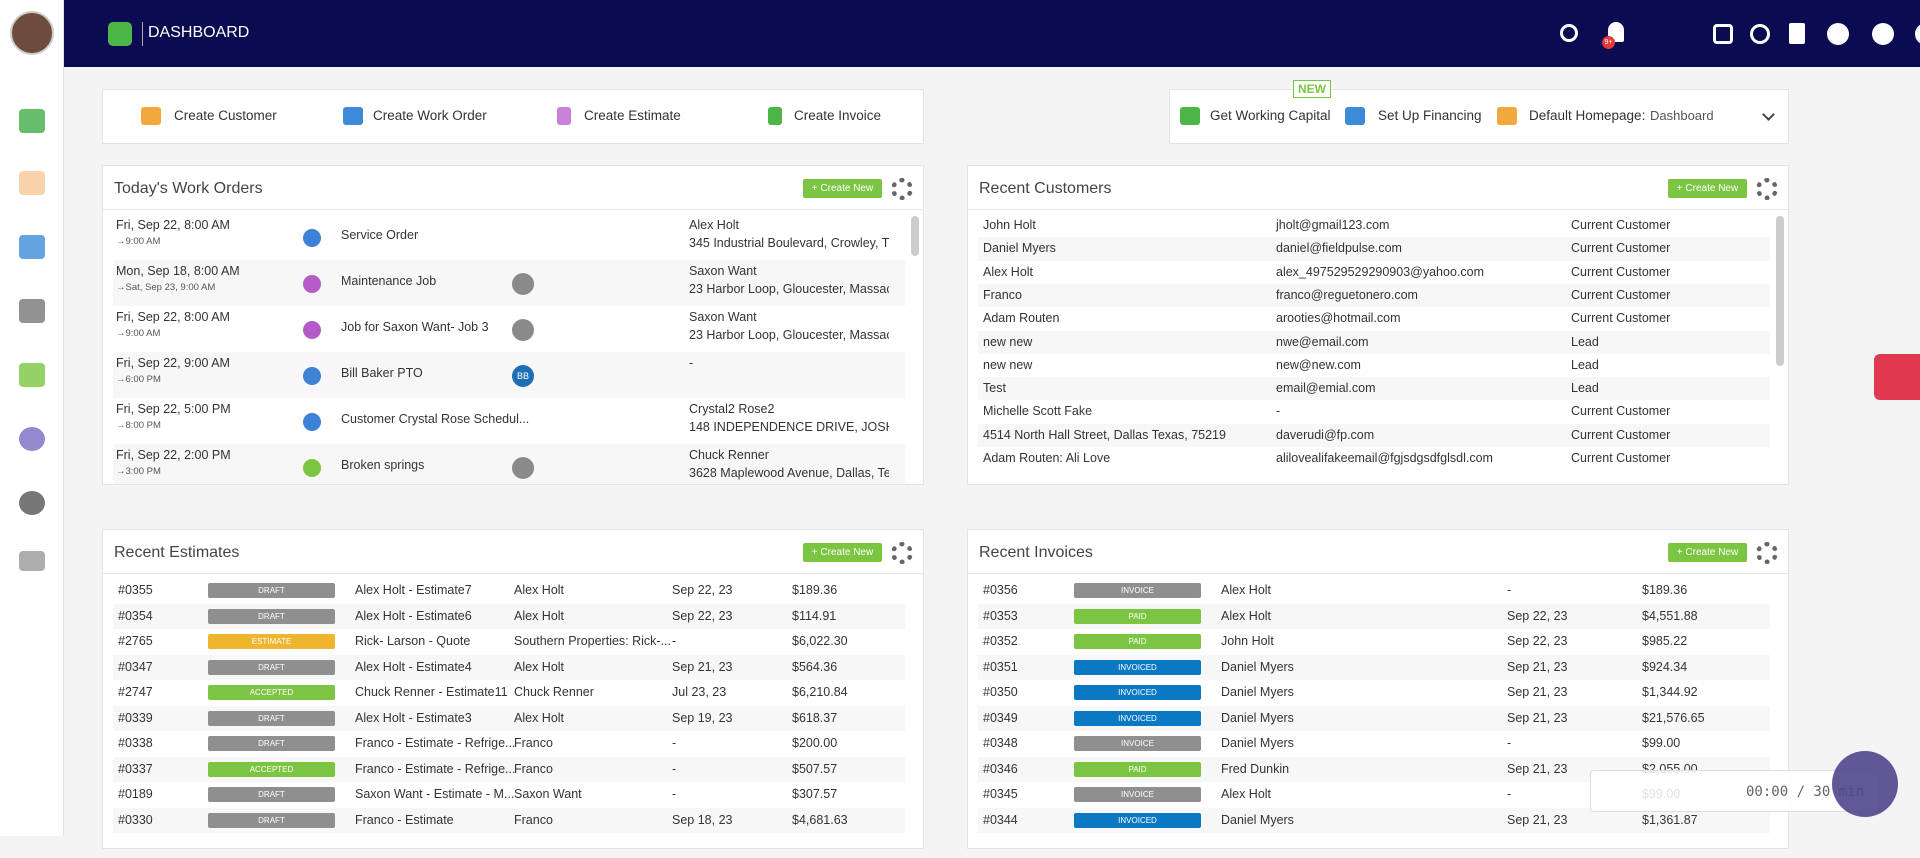 The width and height of the screenshot is (1920, 858). I want to click on status: Current Customer, so click(1621, 248).